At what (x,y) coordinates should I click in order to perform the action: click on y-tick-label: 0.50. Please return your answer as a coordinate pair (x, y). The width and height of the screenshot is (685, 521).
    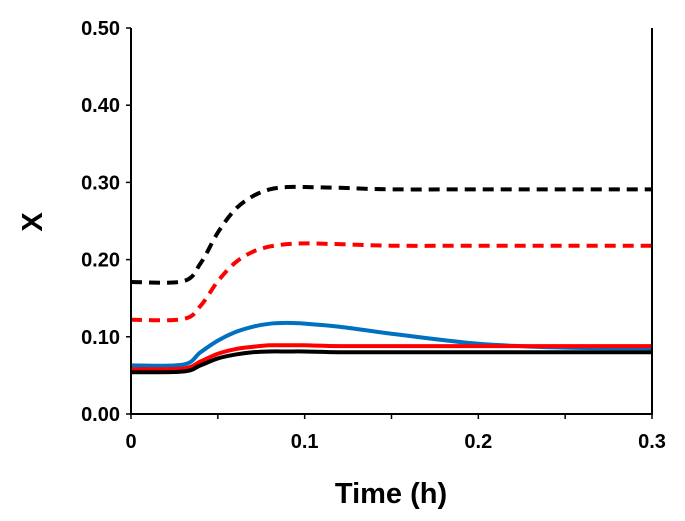
    Looking at the image, I should click on (100, 29).